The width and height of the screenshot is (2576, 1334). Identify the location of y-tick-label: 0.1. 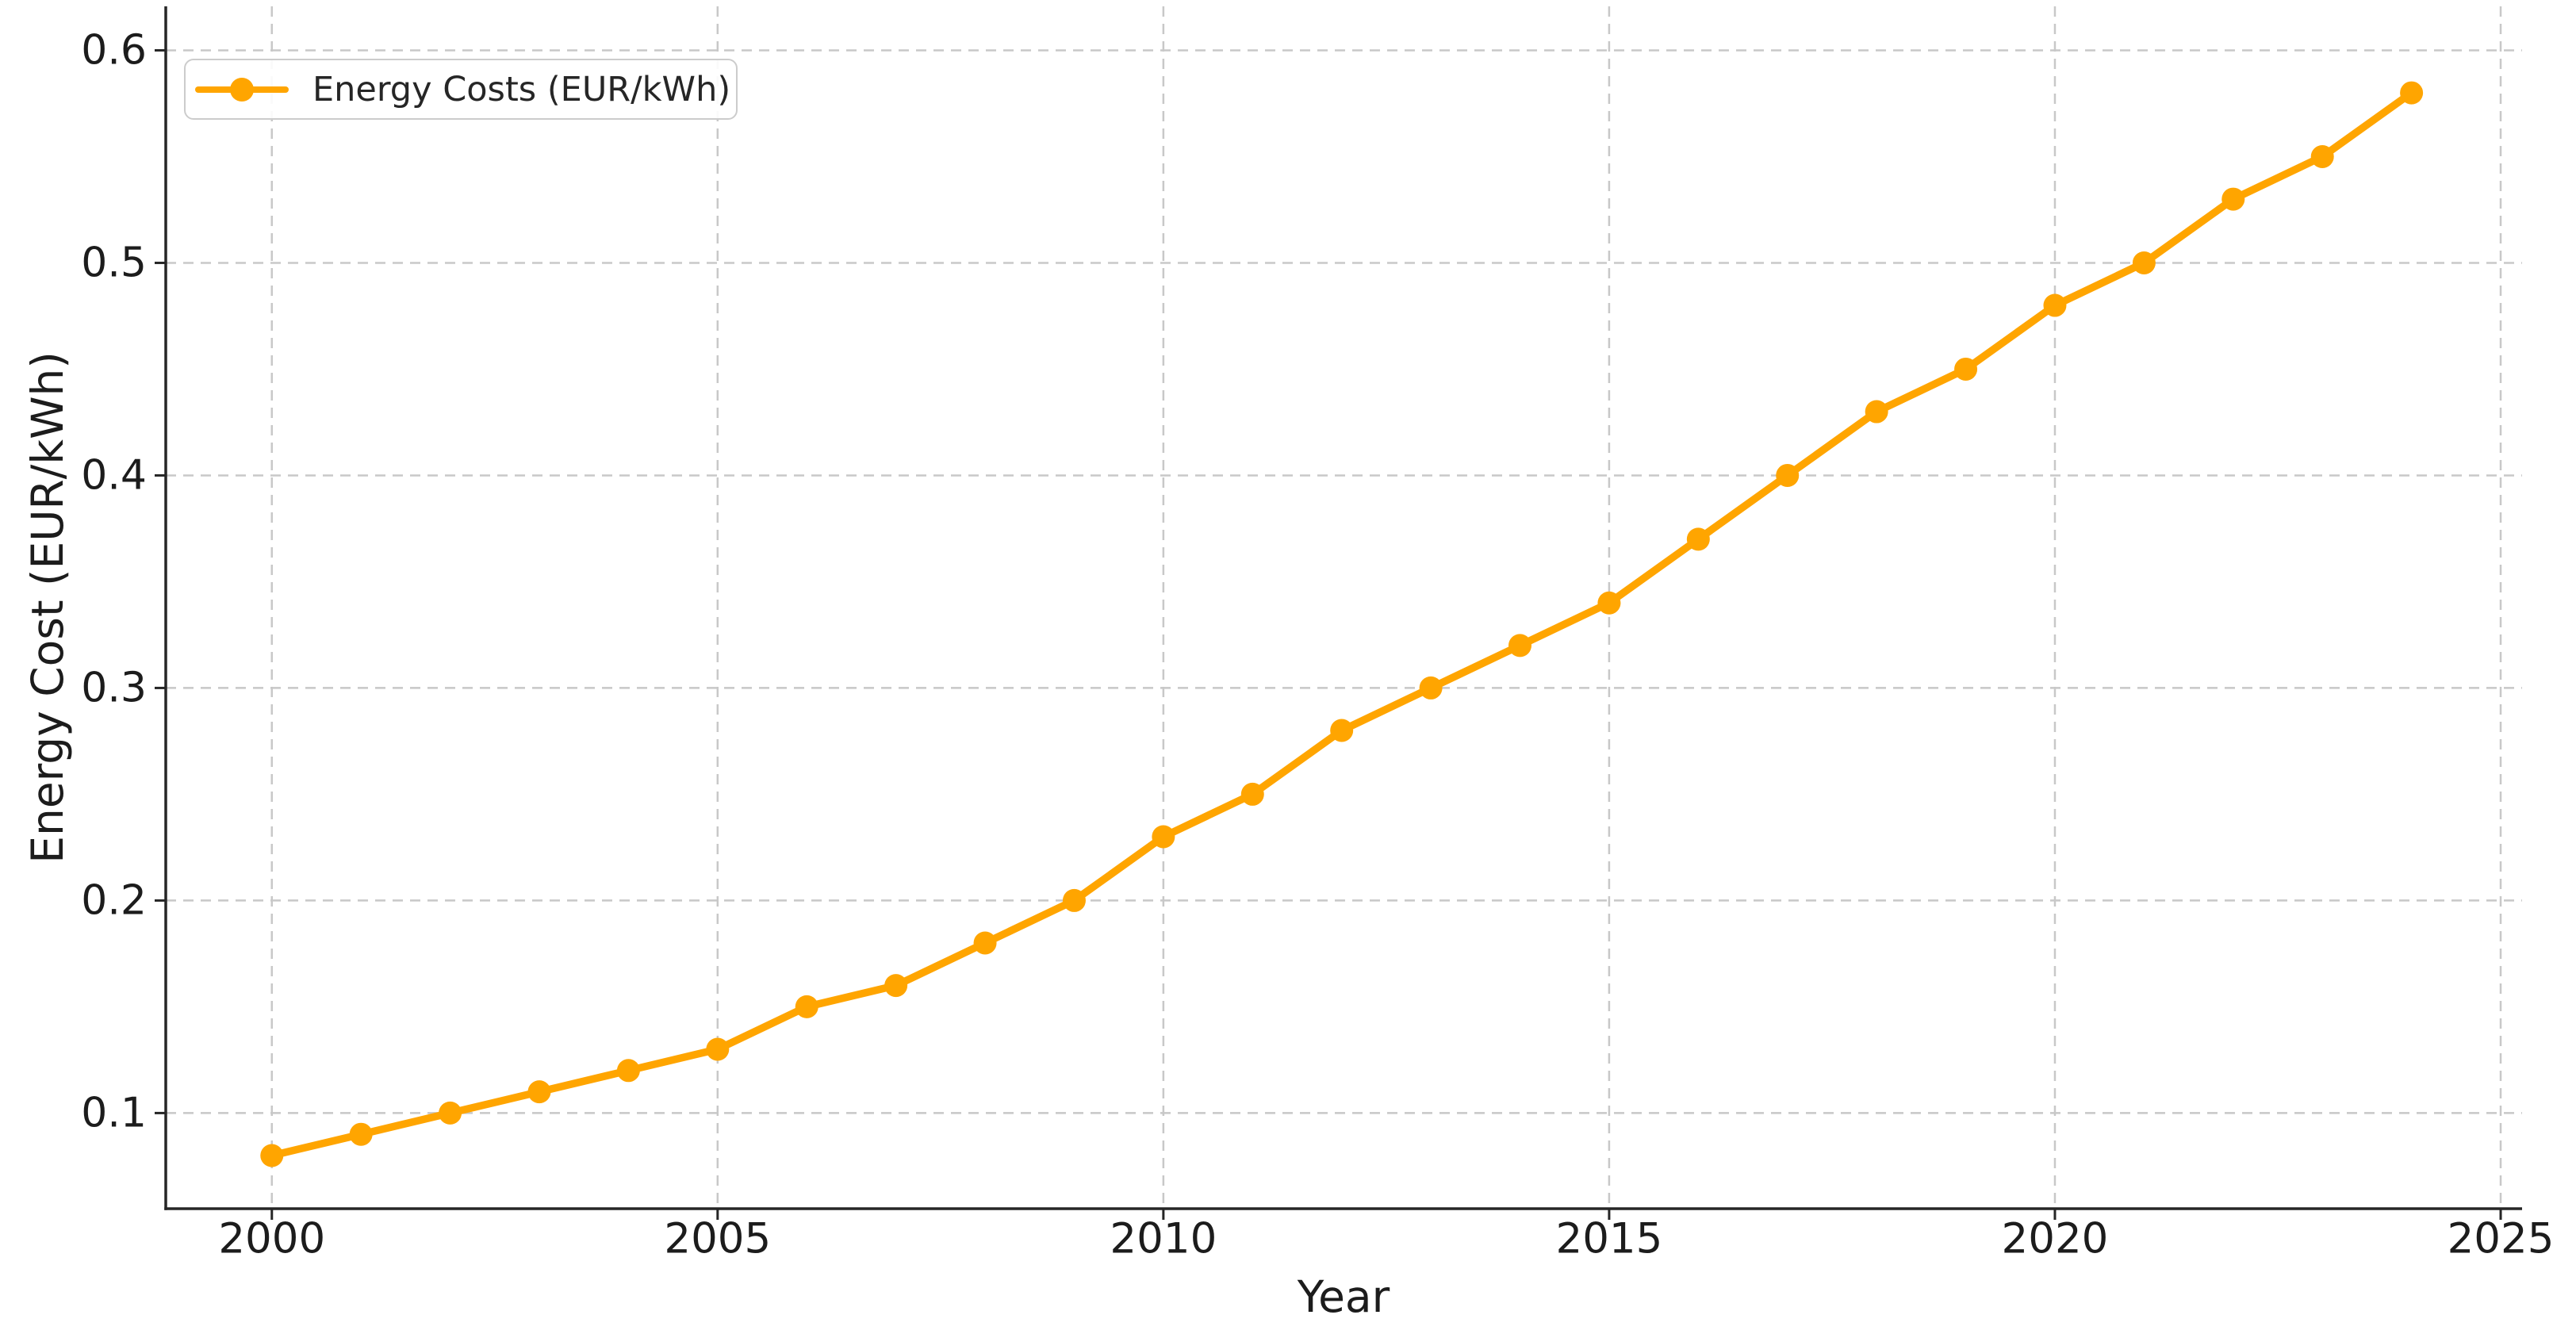
(114, 1113).